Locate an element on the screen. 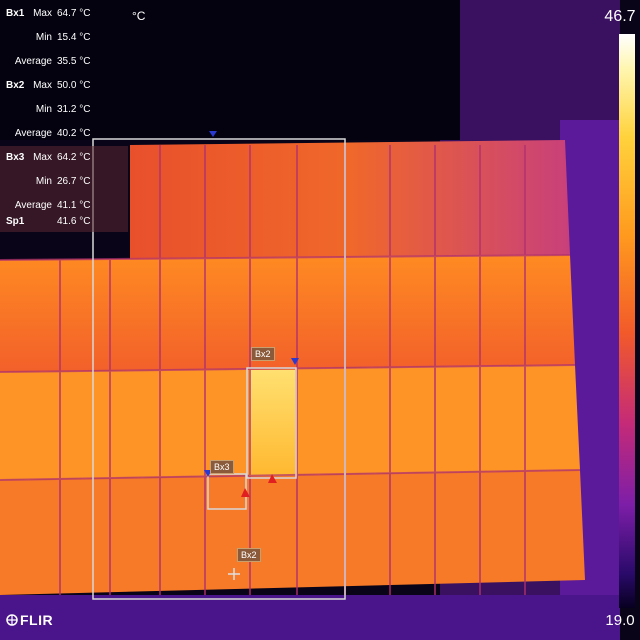 Image resolution: width=640 pixels, height=640 pixels. spot-crosshair is located at coordinates (234, 574).